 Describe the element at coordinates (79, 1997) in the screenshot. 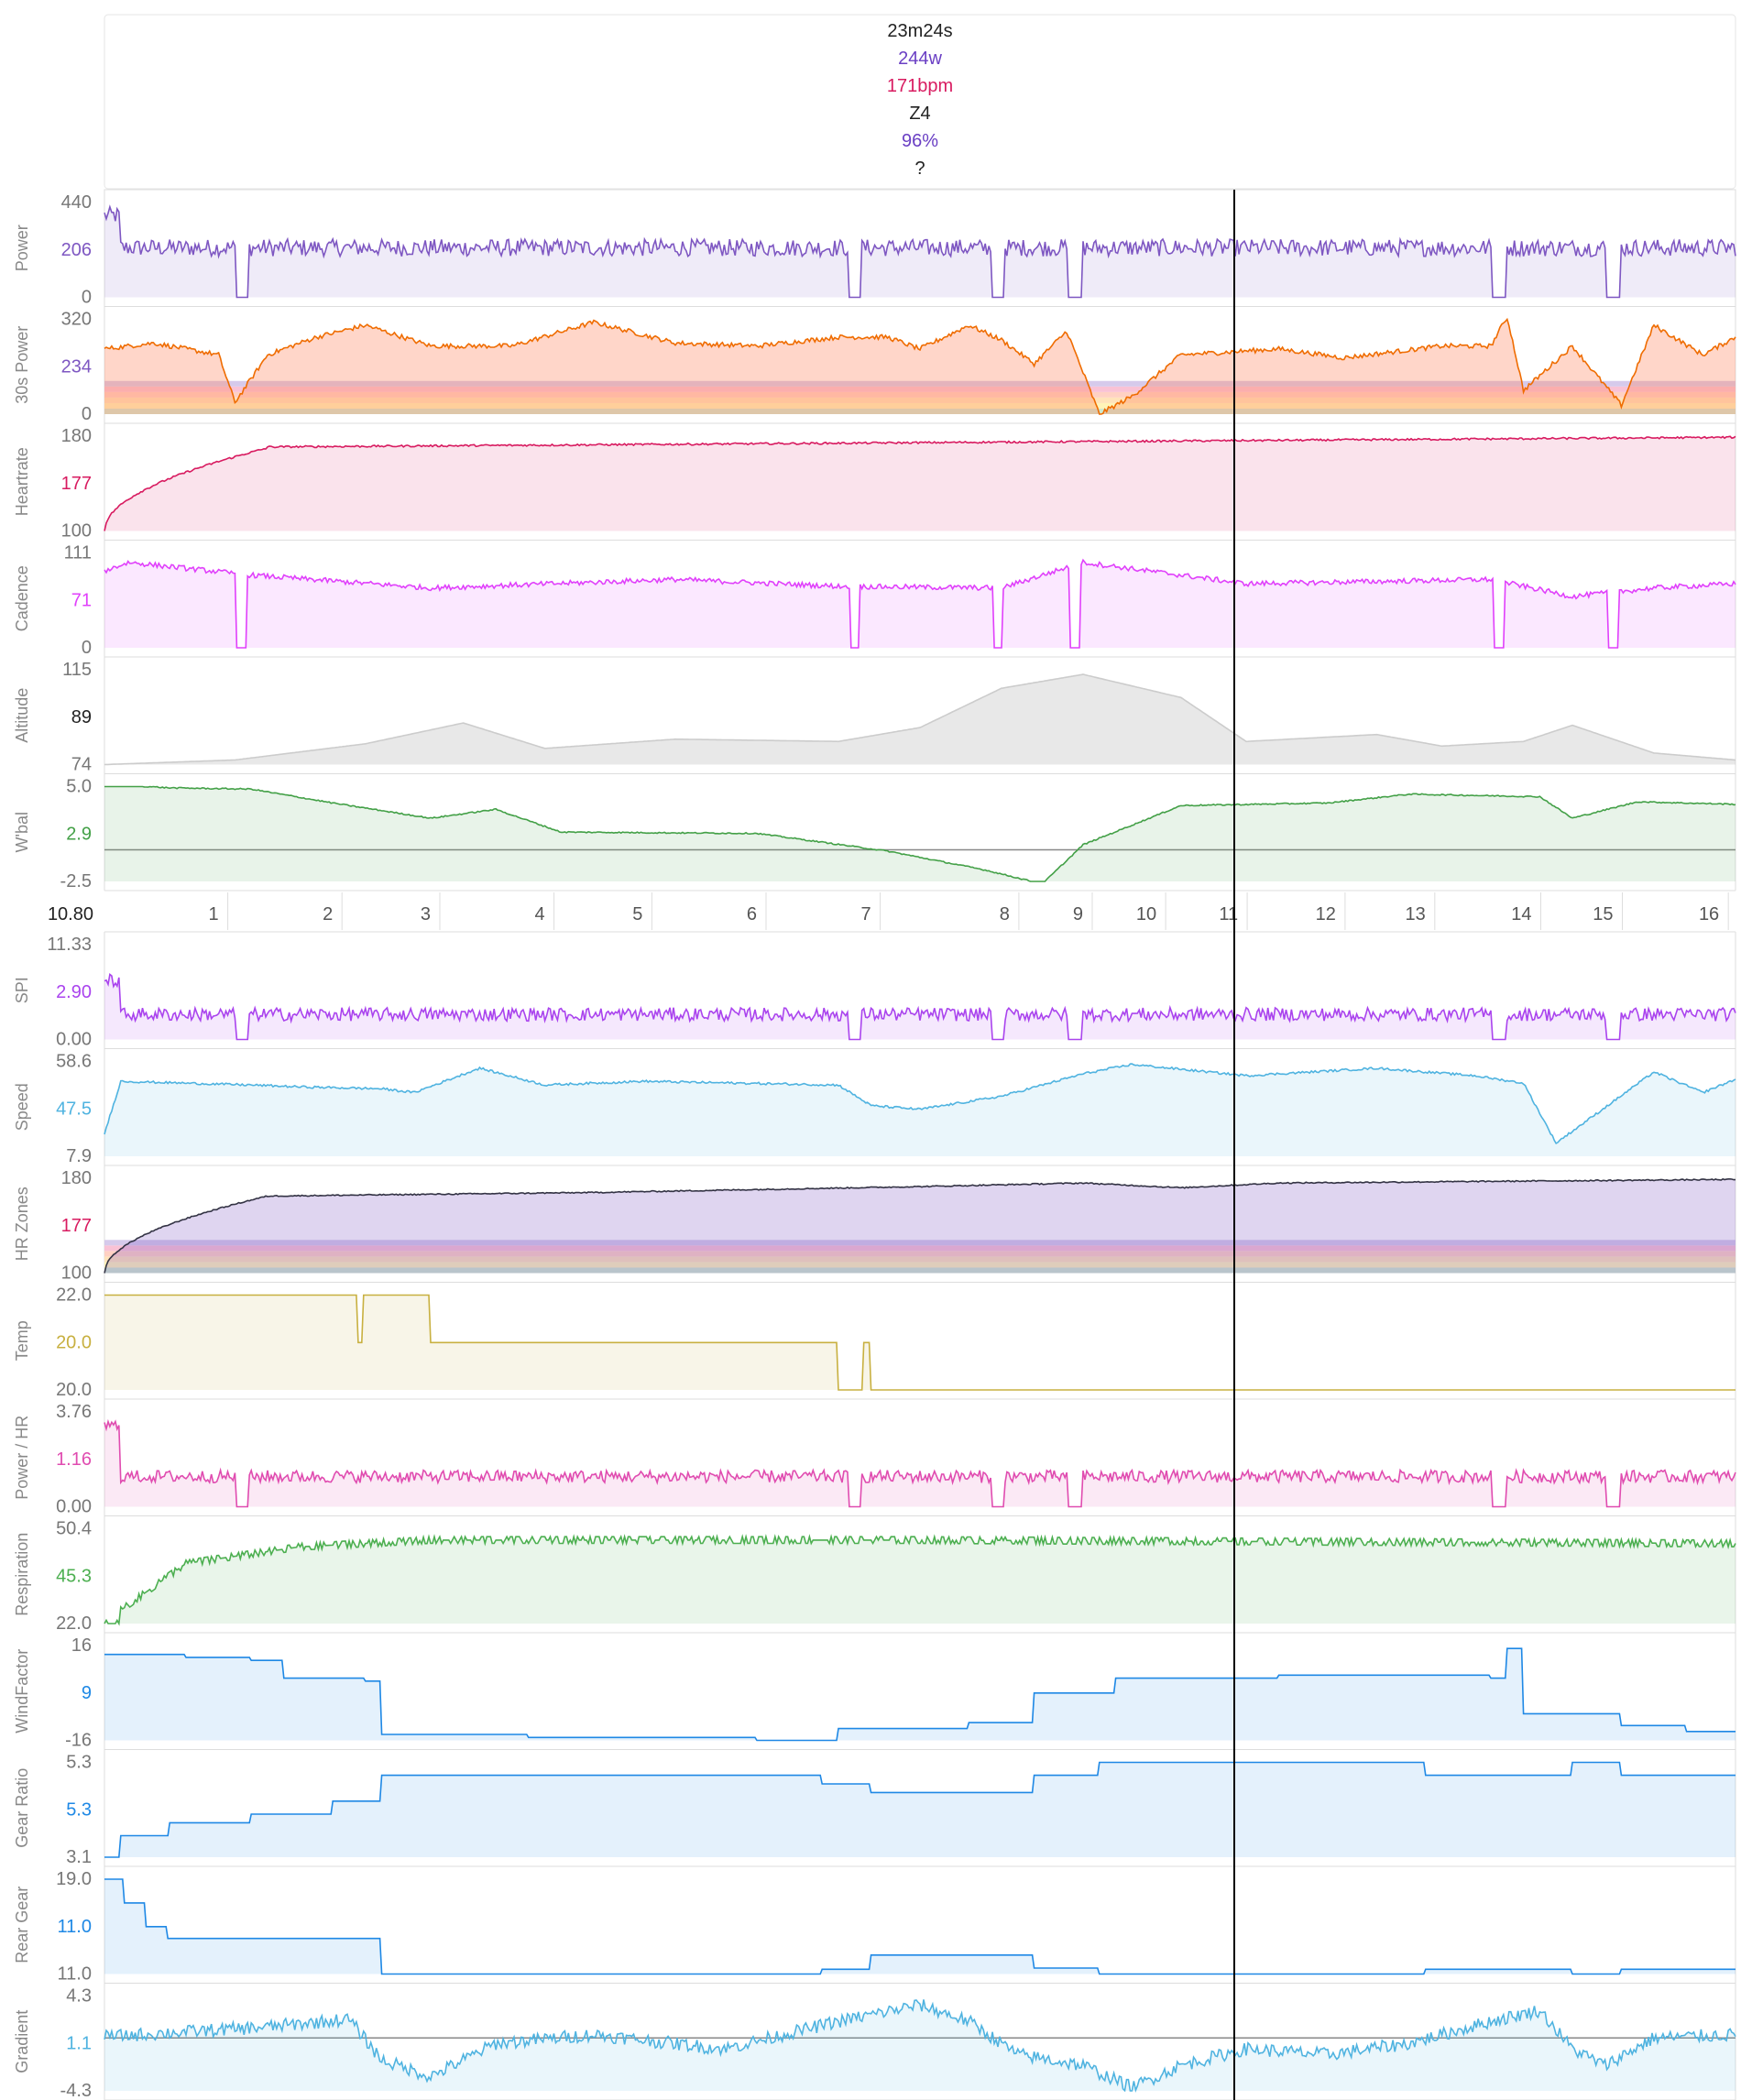

I see `gradient-tick-0: 4.3` at that location.